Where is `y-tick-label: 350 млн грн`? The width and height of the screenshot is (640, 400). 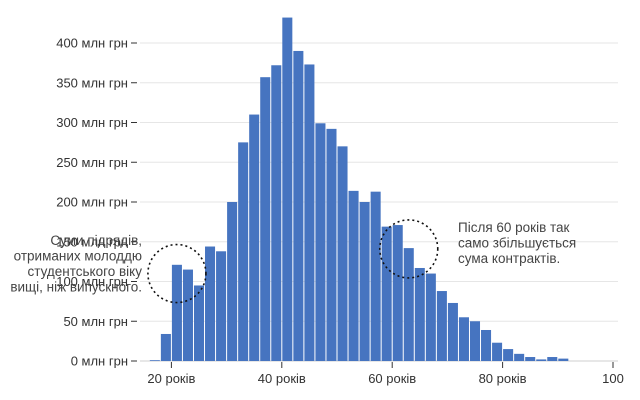 y-tick-label: 350 млн грн is located at coordinates (92, 82).